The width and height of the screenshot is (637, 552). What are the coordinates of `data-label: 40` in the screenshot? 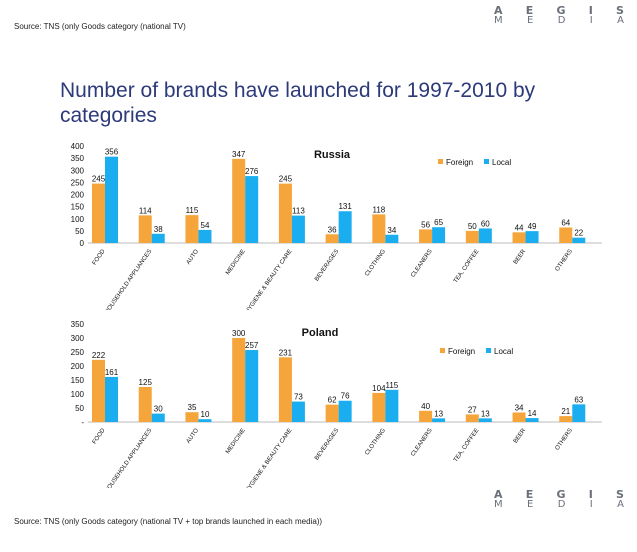 It's located at (425, 406).